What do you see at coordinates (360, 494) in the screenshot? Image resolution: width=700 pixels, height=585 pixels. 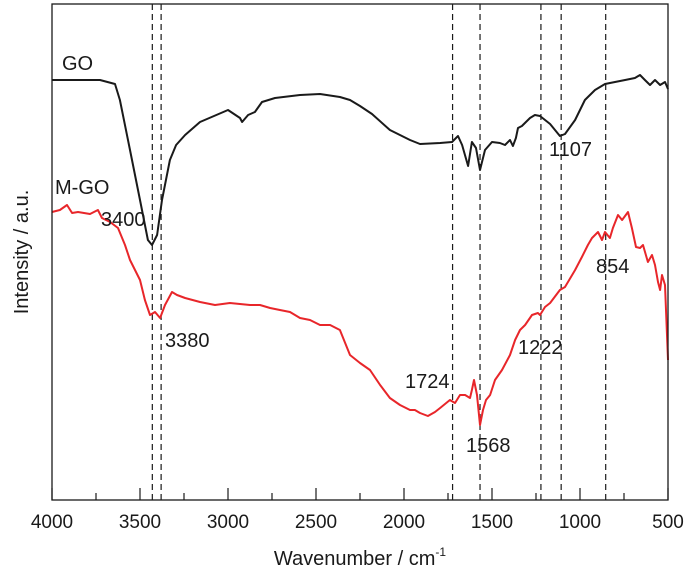 I see `x-ticks` at bounding box center [360, 494].